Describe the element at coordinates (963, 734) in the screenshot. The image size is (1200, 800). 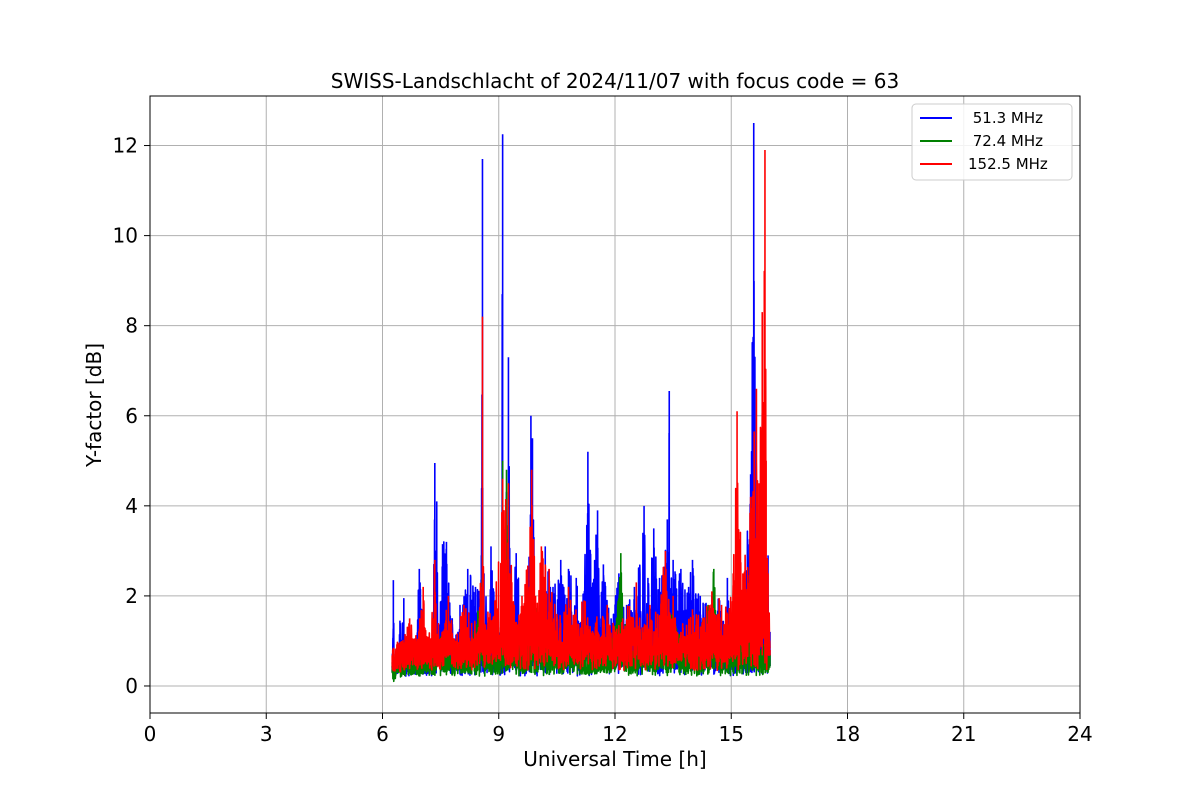
I see `x-tick-label: 21` at that location.